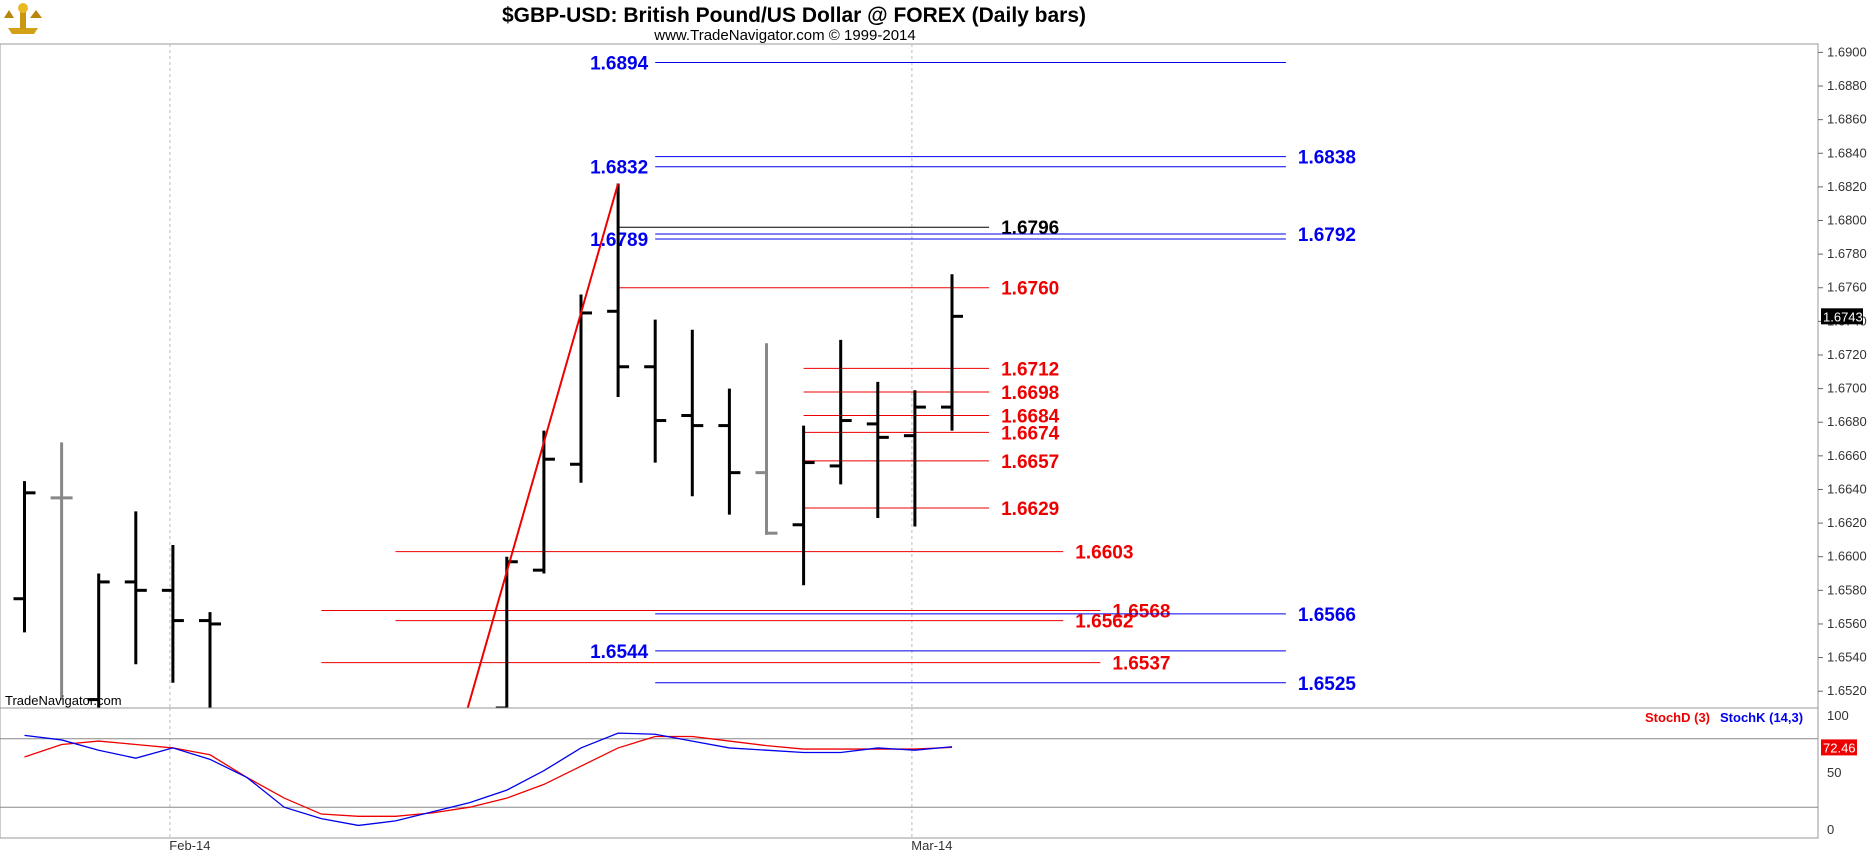  I want to click on stochk-line, so click(488, 779).